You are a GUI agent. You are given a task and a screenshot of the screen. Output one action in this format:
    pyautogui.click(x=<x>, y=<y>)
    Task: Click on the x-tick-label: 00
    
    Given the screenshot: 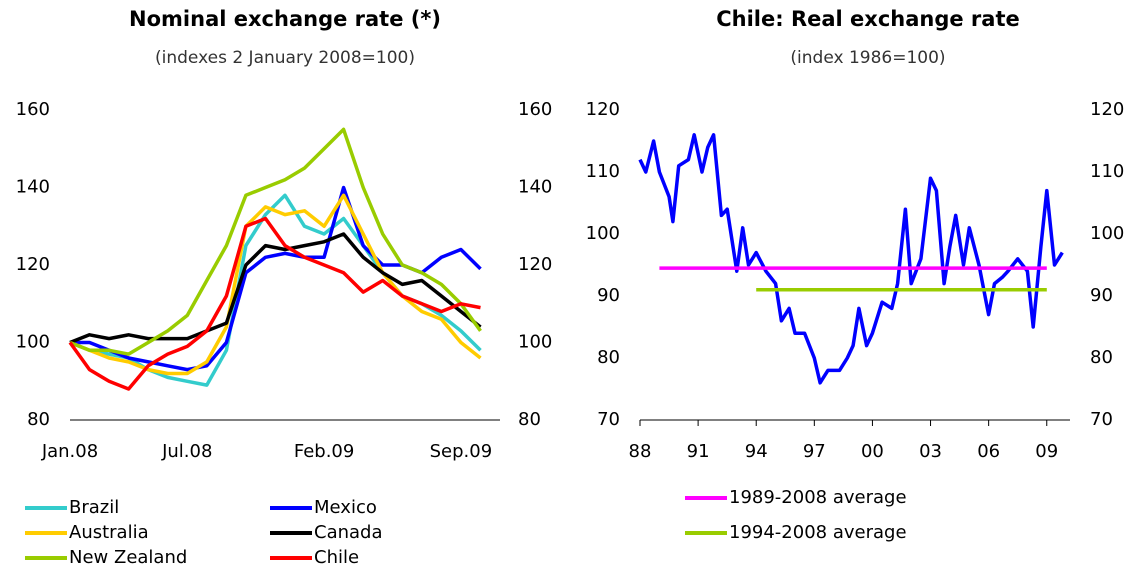 What is the action you would take?
    pyautogui.click(x=872, y=451)
    